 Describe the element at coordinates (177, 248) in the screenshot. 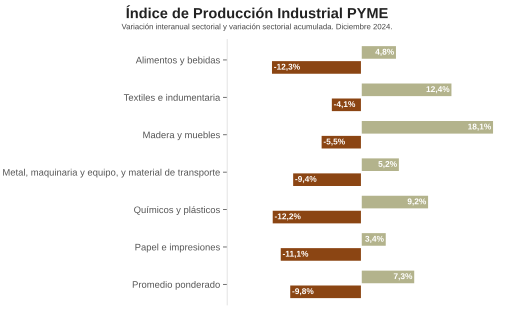

I see `y-tick-label: Papel e impresiones` at that location.